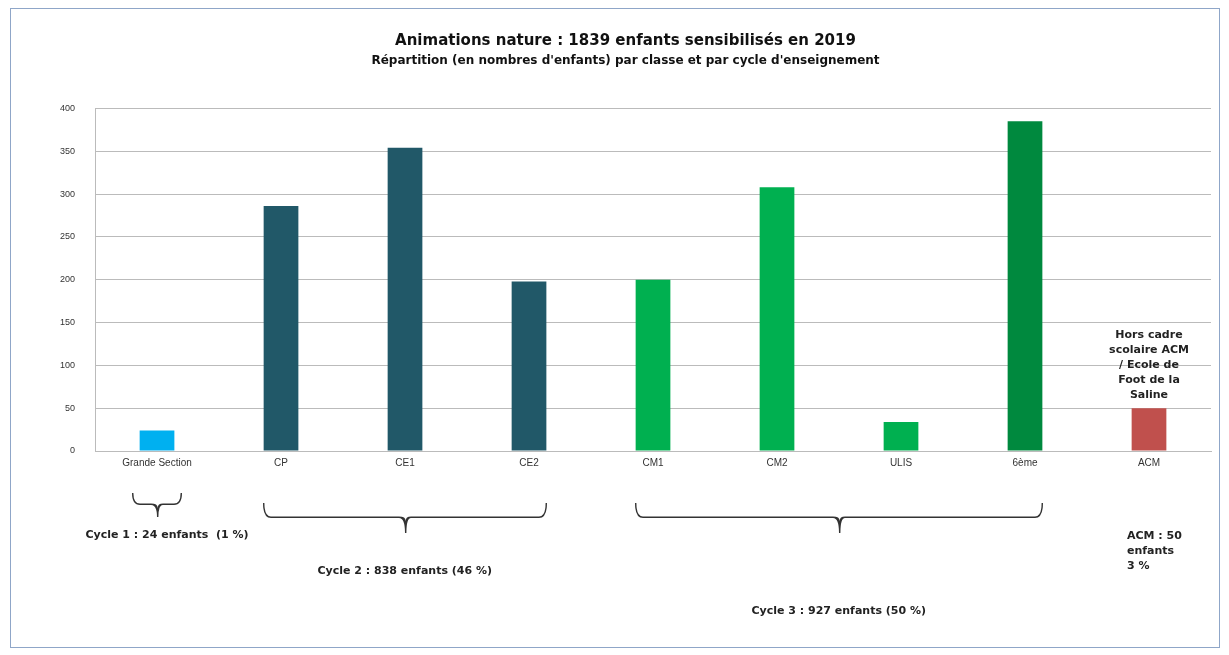  Describe the element at coordinates (67, 279) in the screenshot. I see `y-tick-label: 200` at that location.